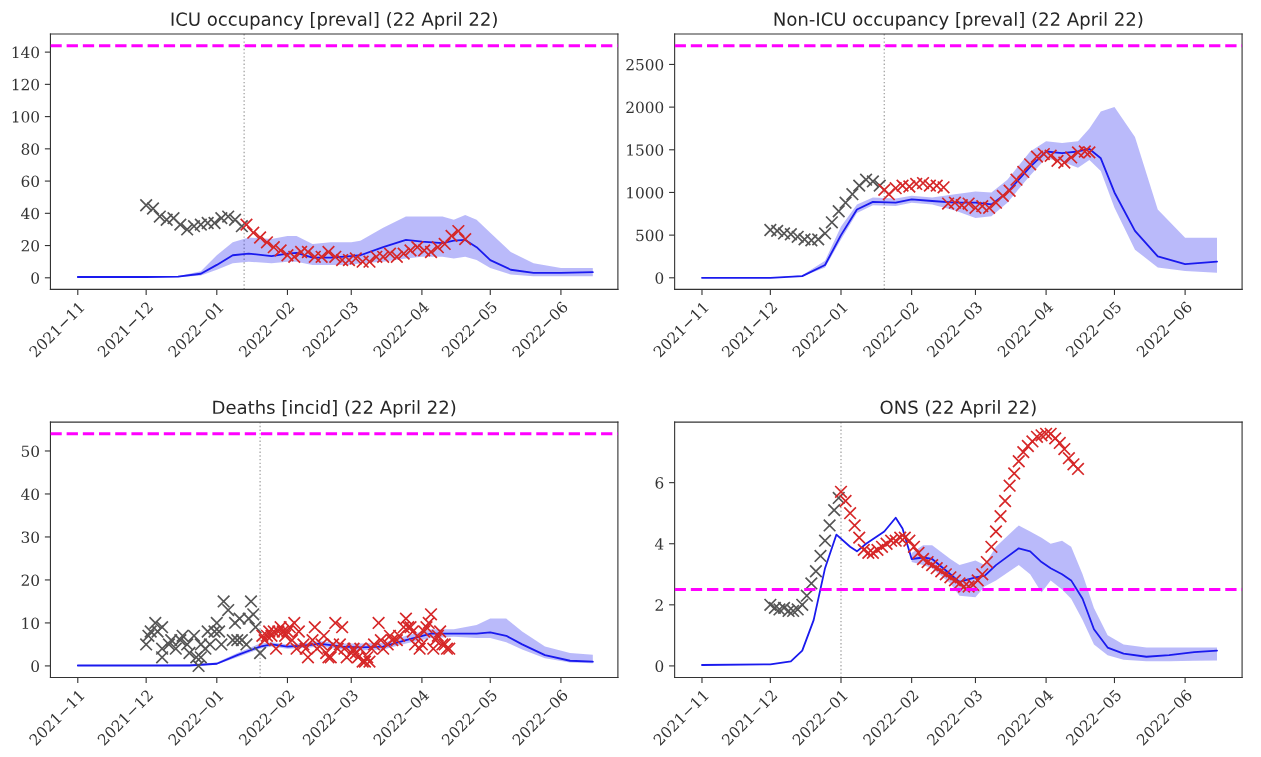 This screenshot has width=1261, height=757. What do you see at coordinates (650, 235) in the screenshot?
I see `y-tick-label: 500` at bounding box center [650, 235].